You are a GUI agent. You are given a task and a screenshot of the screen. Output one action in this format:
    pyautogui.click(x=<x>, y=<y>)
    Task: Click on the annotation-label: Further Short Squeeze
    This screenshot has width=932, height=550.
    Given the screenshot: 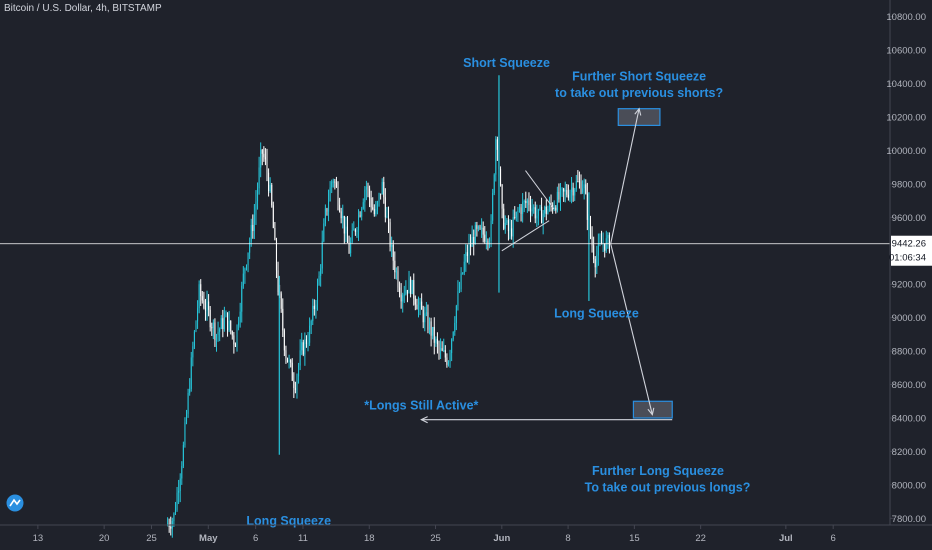 What is the action you would take?
    pyautogui.click(x=639, y=76)
    